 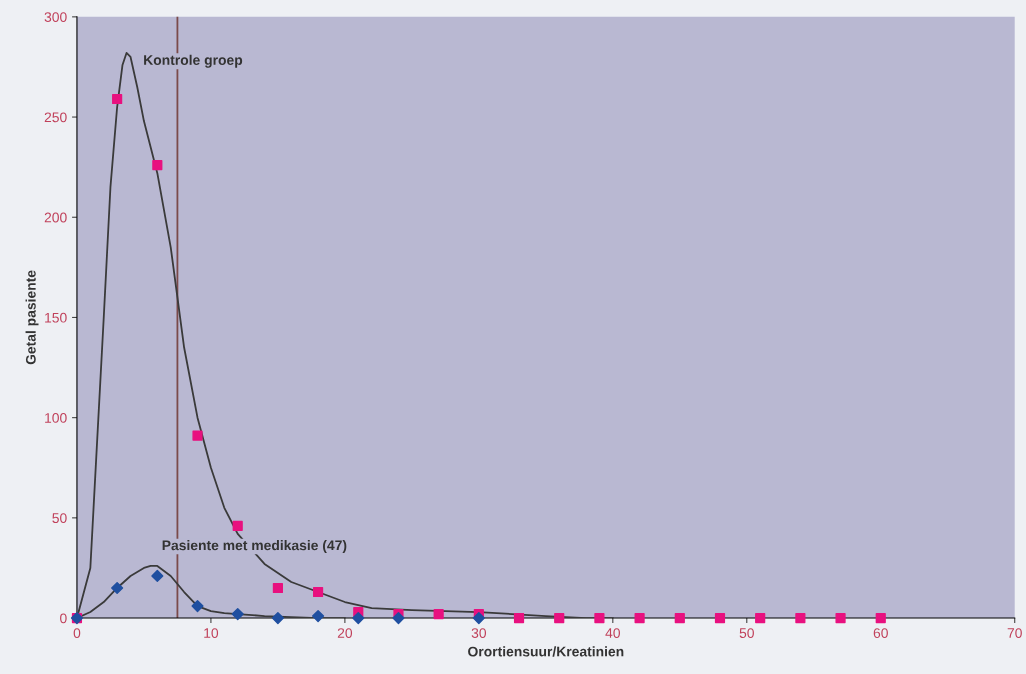 I want to click on y-tick-label: 50, so click(x=59, y=518).